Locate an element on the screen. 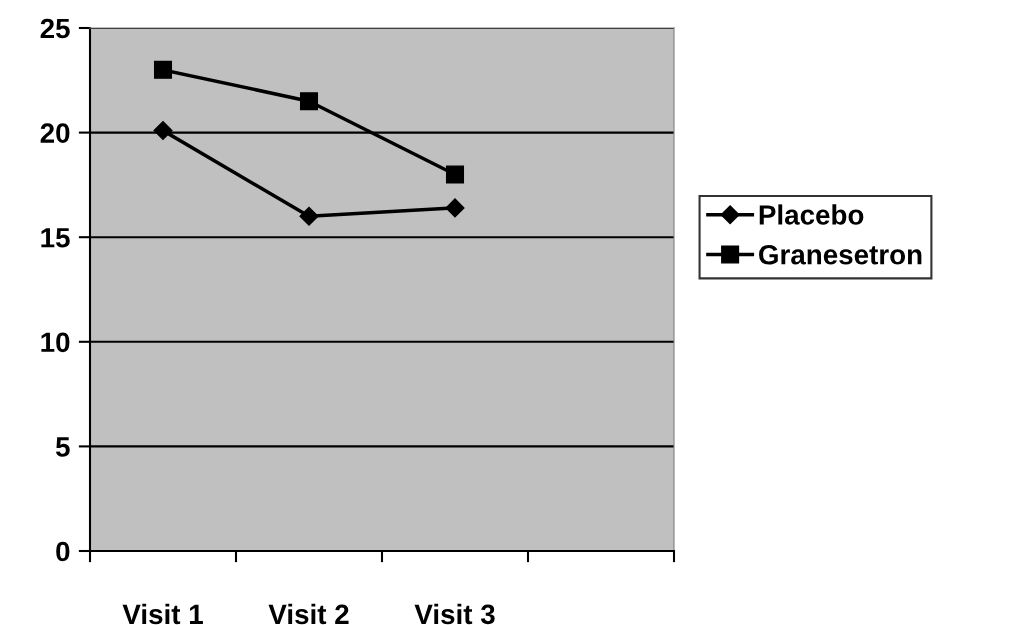 This screenshot has height=625, width=1011. y-tick-label: 20 is located at coordinates (55, 133).